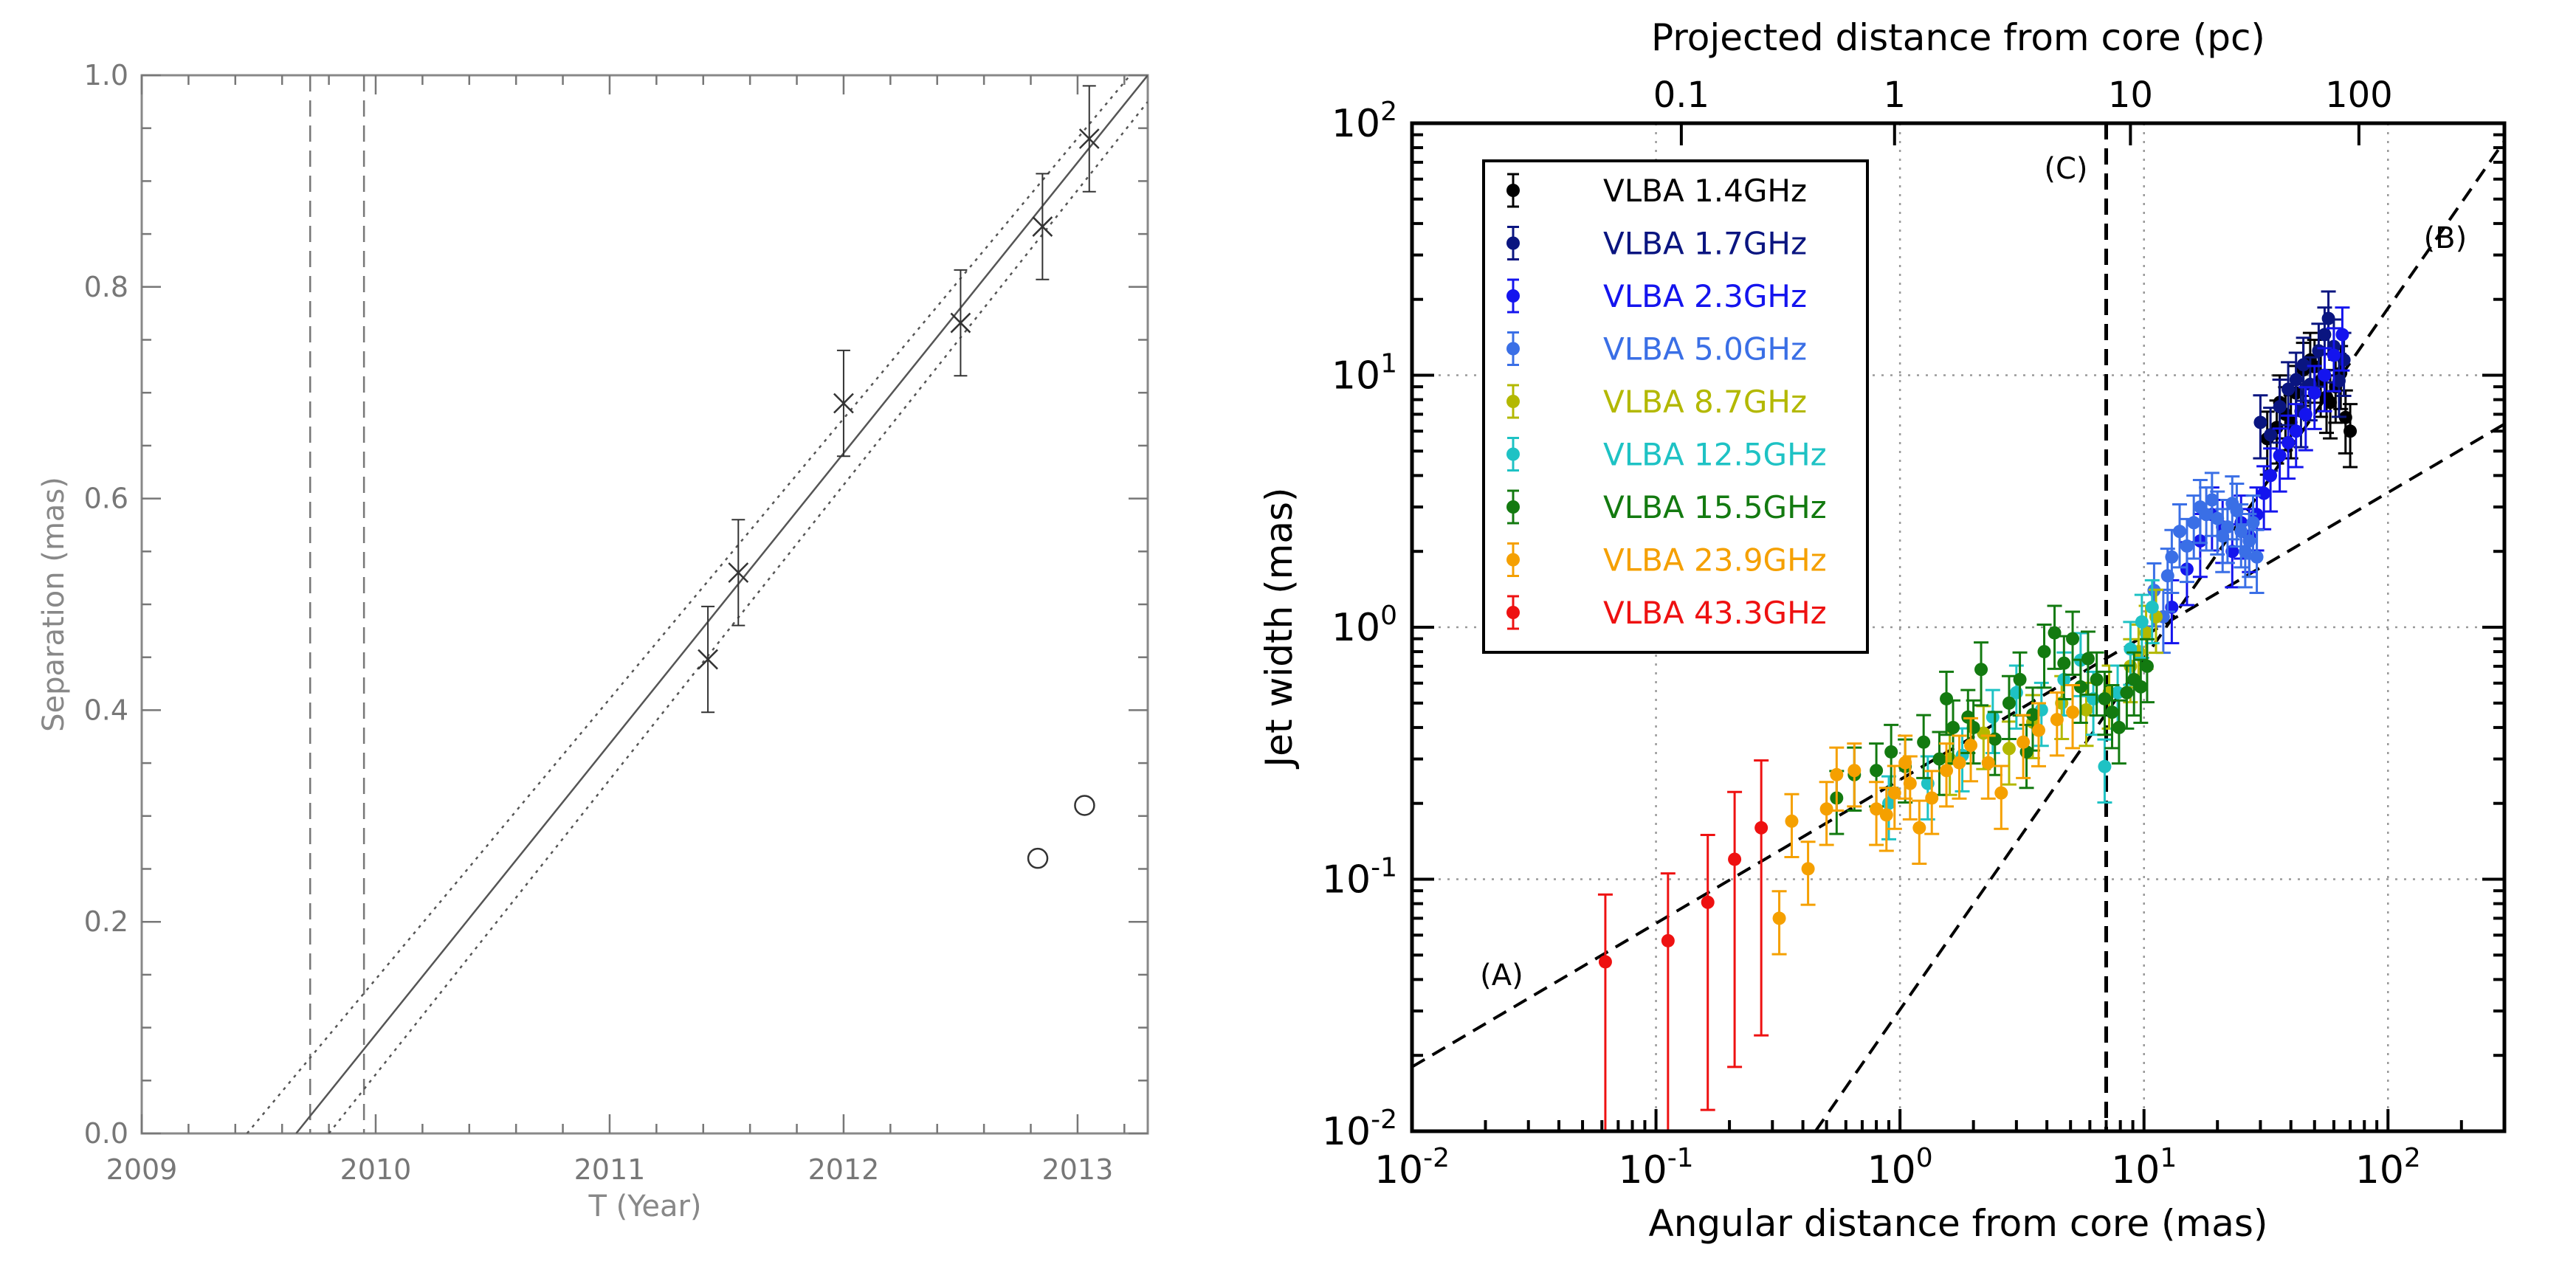  I want to click on series-vlba-43-3ghz, so click(1683, 945).